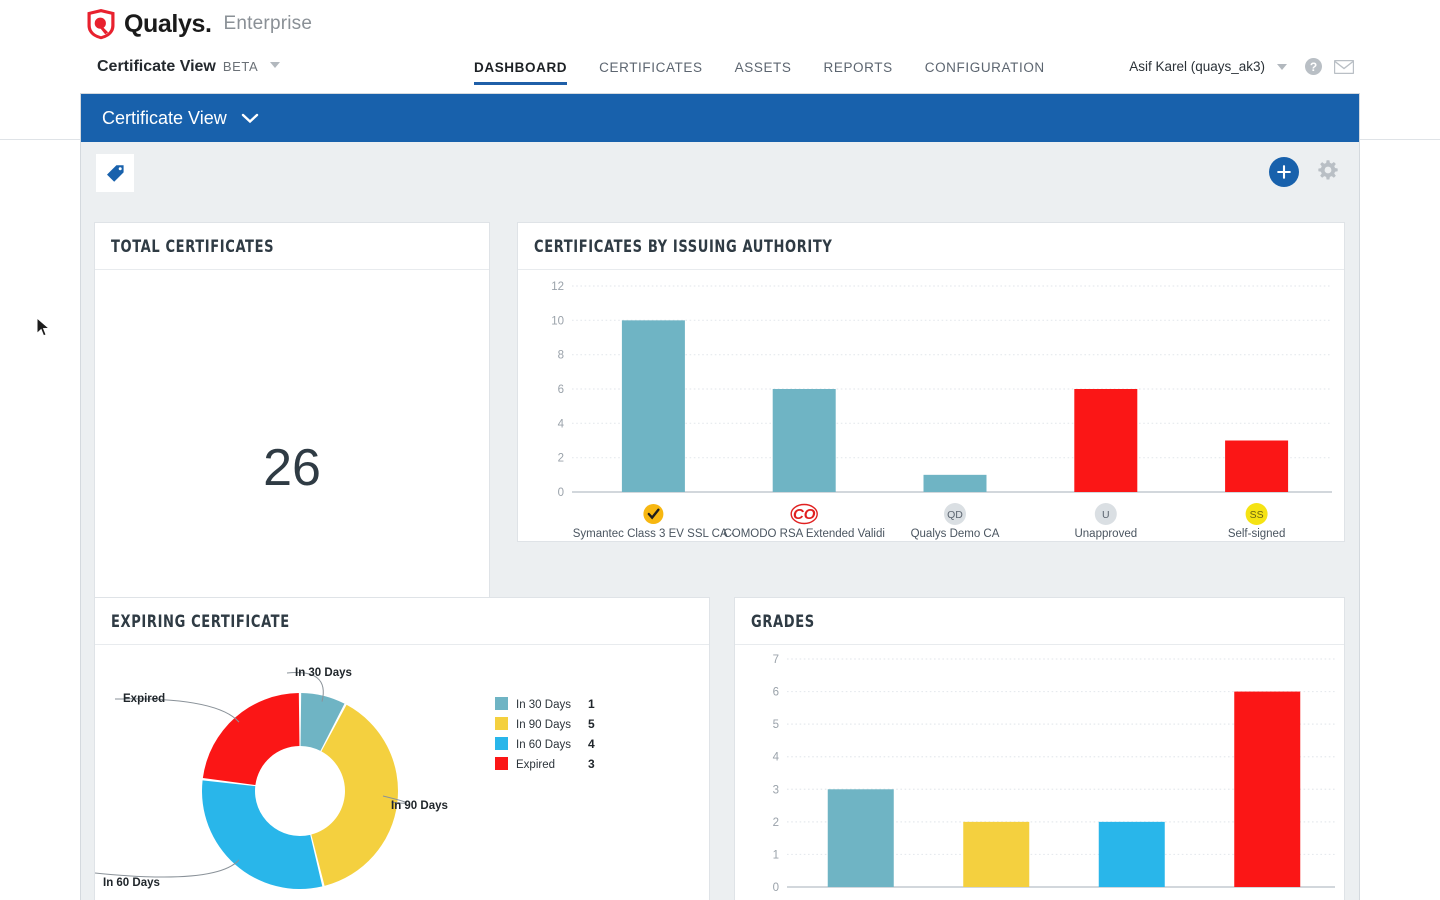  What do you see at coordinates (131, 883) in the screenshot?
I see `donut-annotation: In 60 Days` at bounding box center [131, 883].